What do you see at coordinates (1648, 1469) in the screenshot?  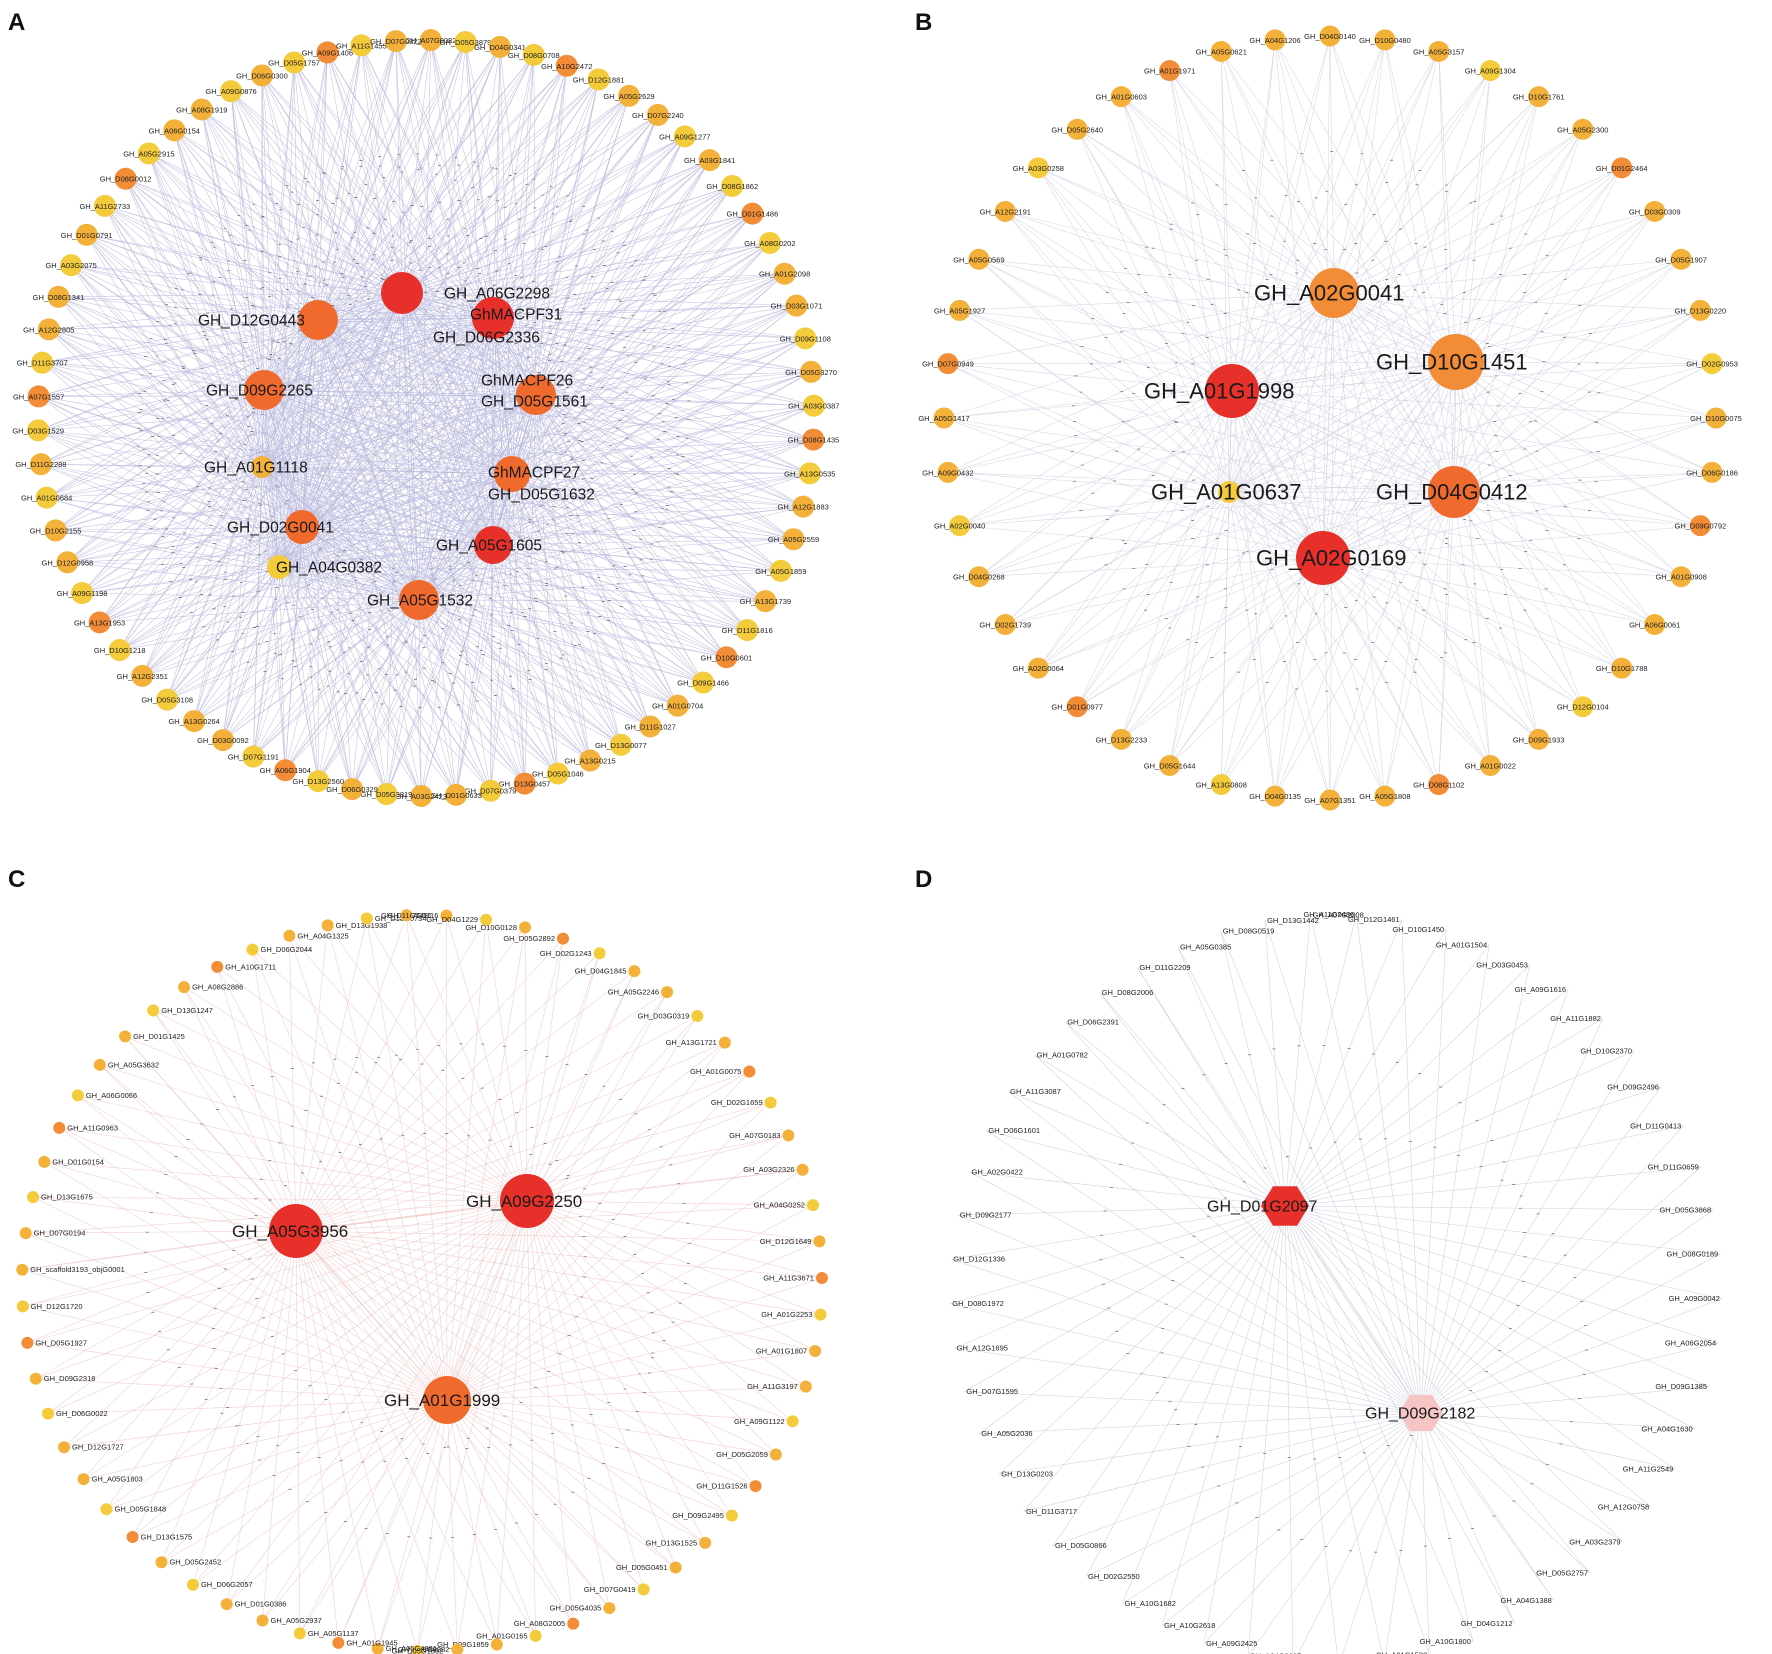 I see `ring-node-label: GH_A11G2549` at bounding box center [1648, 1469].